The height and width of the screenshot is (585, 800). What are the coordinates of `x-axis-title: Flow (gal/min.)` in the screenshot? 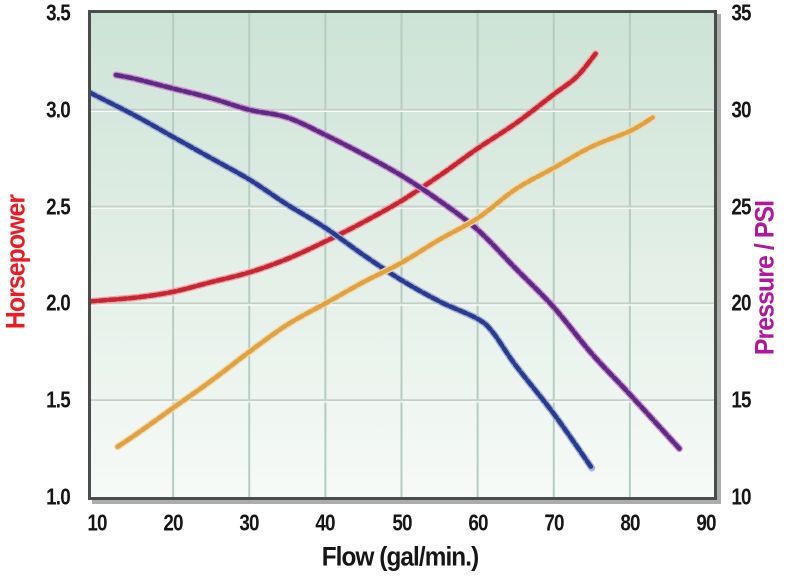 It's located at (400, 556).